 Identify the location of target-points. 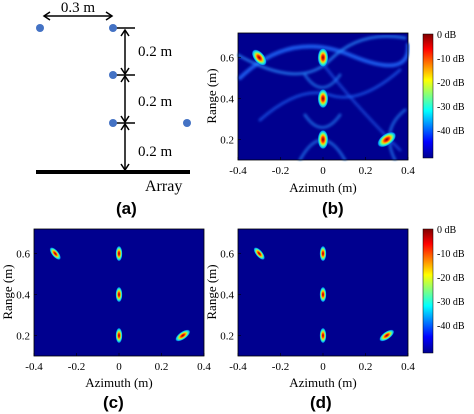
(113, 75).